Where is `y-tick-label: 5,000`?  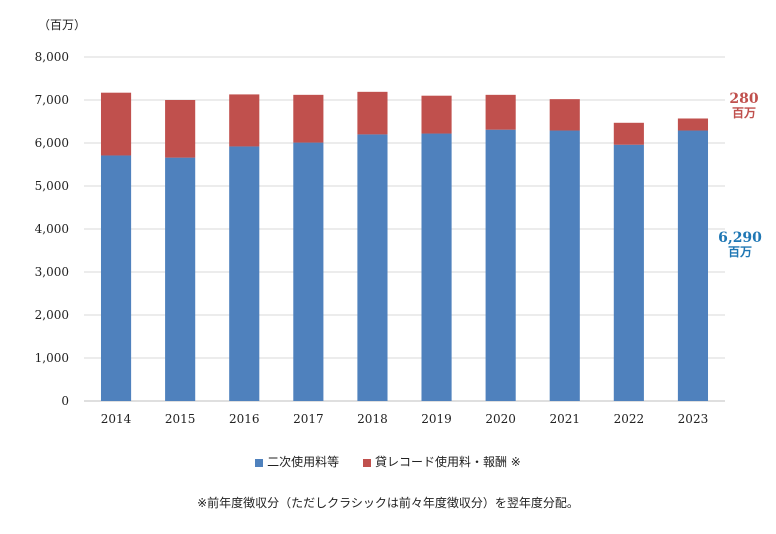 y-tick-label: 5,000 is located at coordinates (52, 186).